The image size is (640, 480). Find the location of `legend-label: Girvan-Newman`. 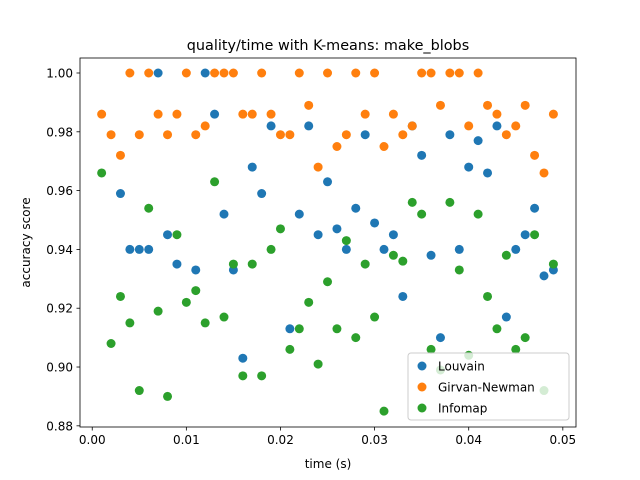

legend-label: Girvan-Newman is located at coordinates (486, 388).